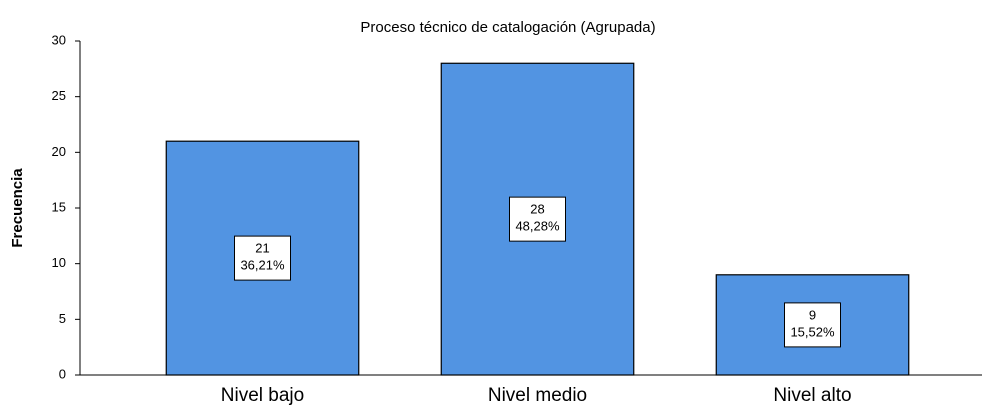 The image size is (982, 410). What do you see at coordinates (262, 395) in the screenshot?
I see `x-tick-label: Nivel bajo` at bounding box center [262, 395].